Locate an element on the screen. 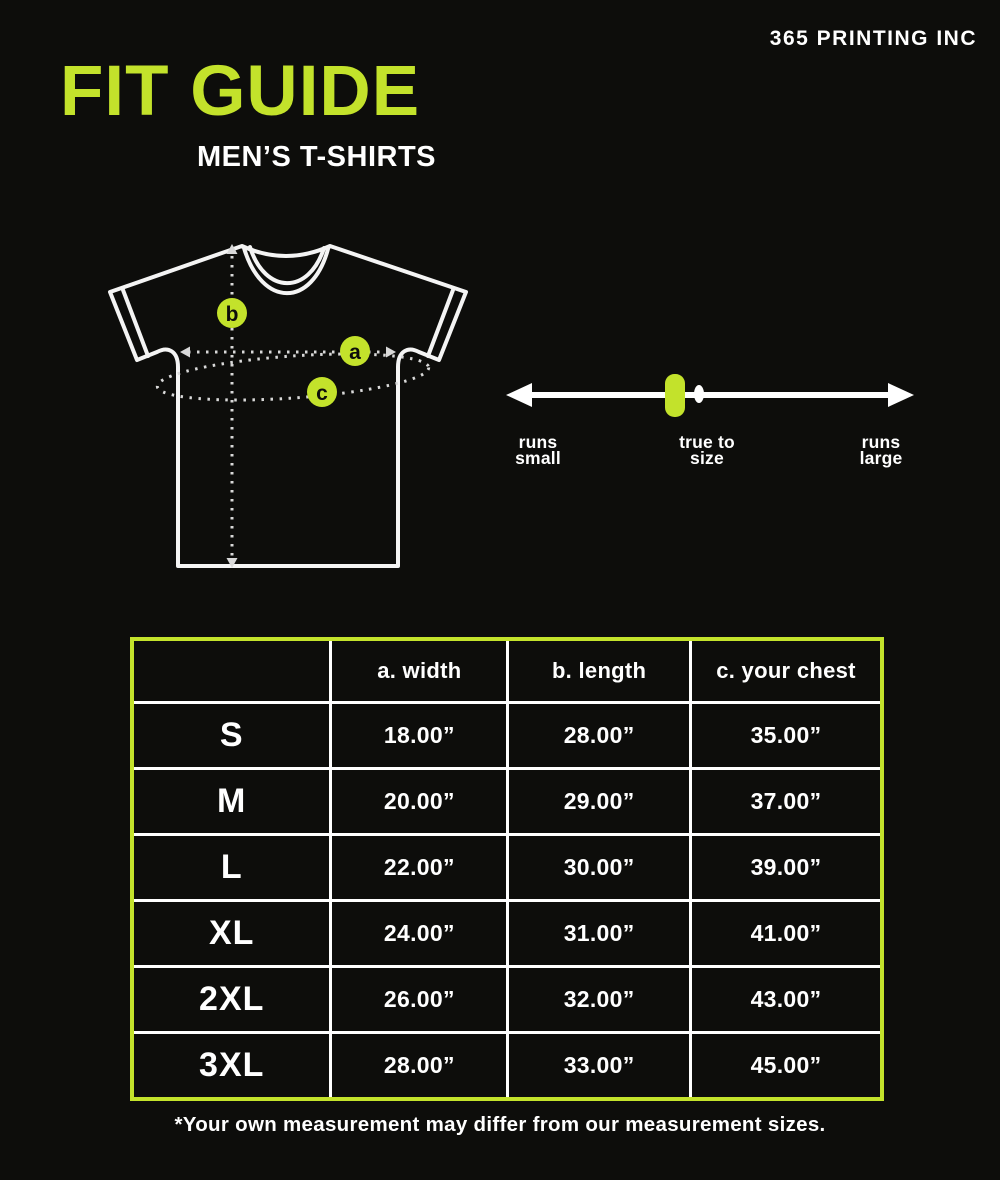 The image size is (1000, 1180). width-cell: 20.00” is located at coordinates (419, 801).